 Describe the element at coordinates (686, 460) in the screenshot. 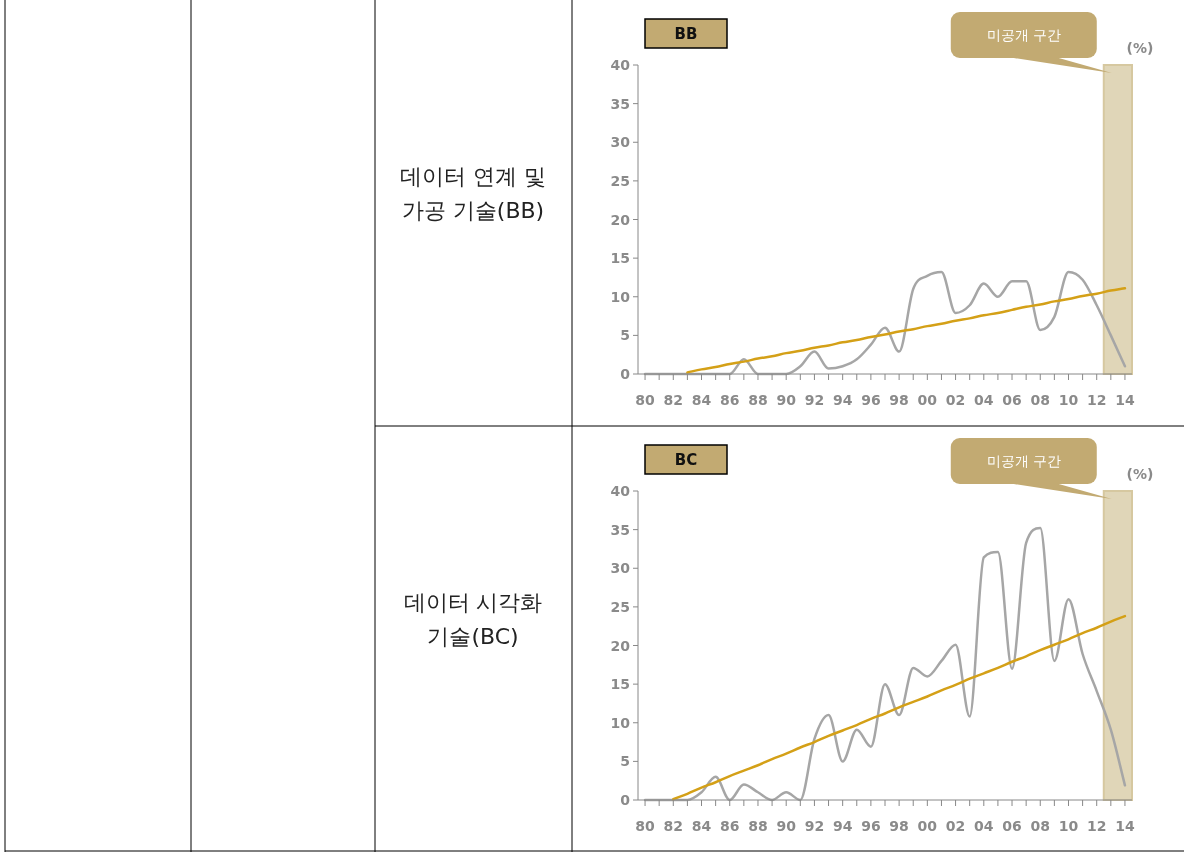

I see `chart-title: BC` at that location.